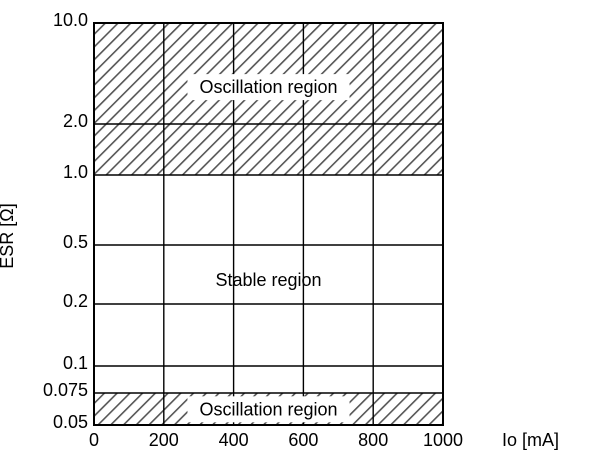 This screenshot has height=450, width=595. What do you see at coordinates (8, 235) in the screenshot?
I see `y-axis-title: ESR [Ω]` at bounding box center [8, 235].